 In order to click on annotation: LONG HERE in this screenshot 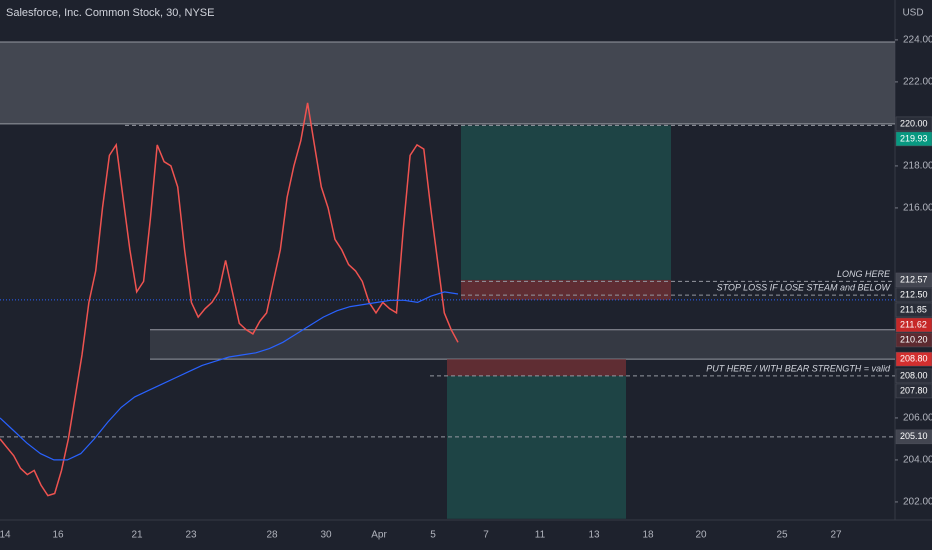, I will do `click(864, 274)`.